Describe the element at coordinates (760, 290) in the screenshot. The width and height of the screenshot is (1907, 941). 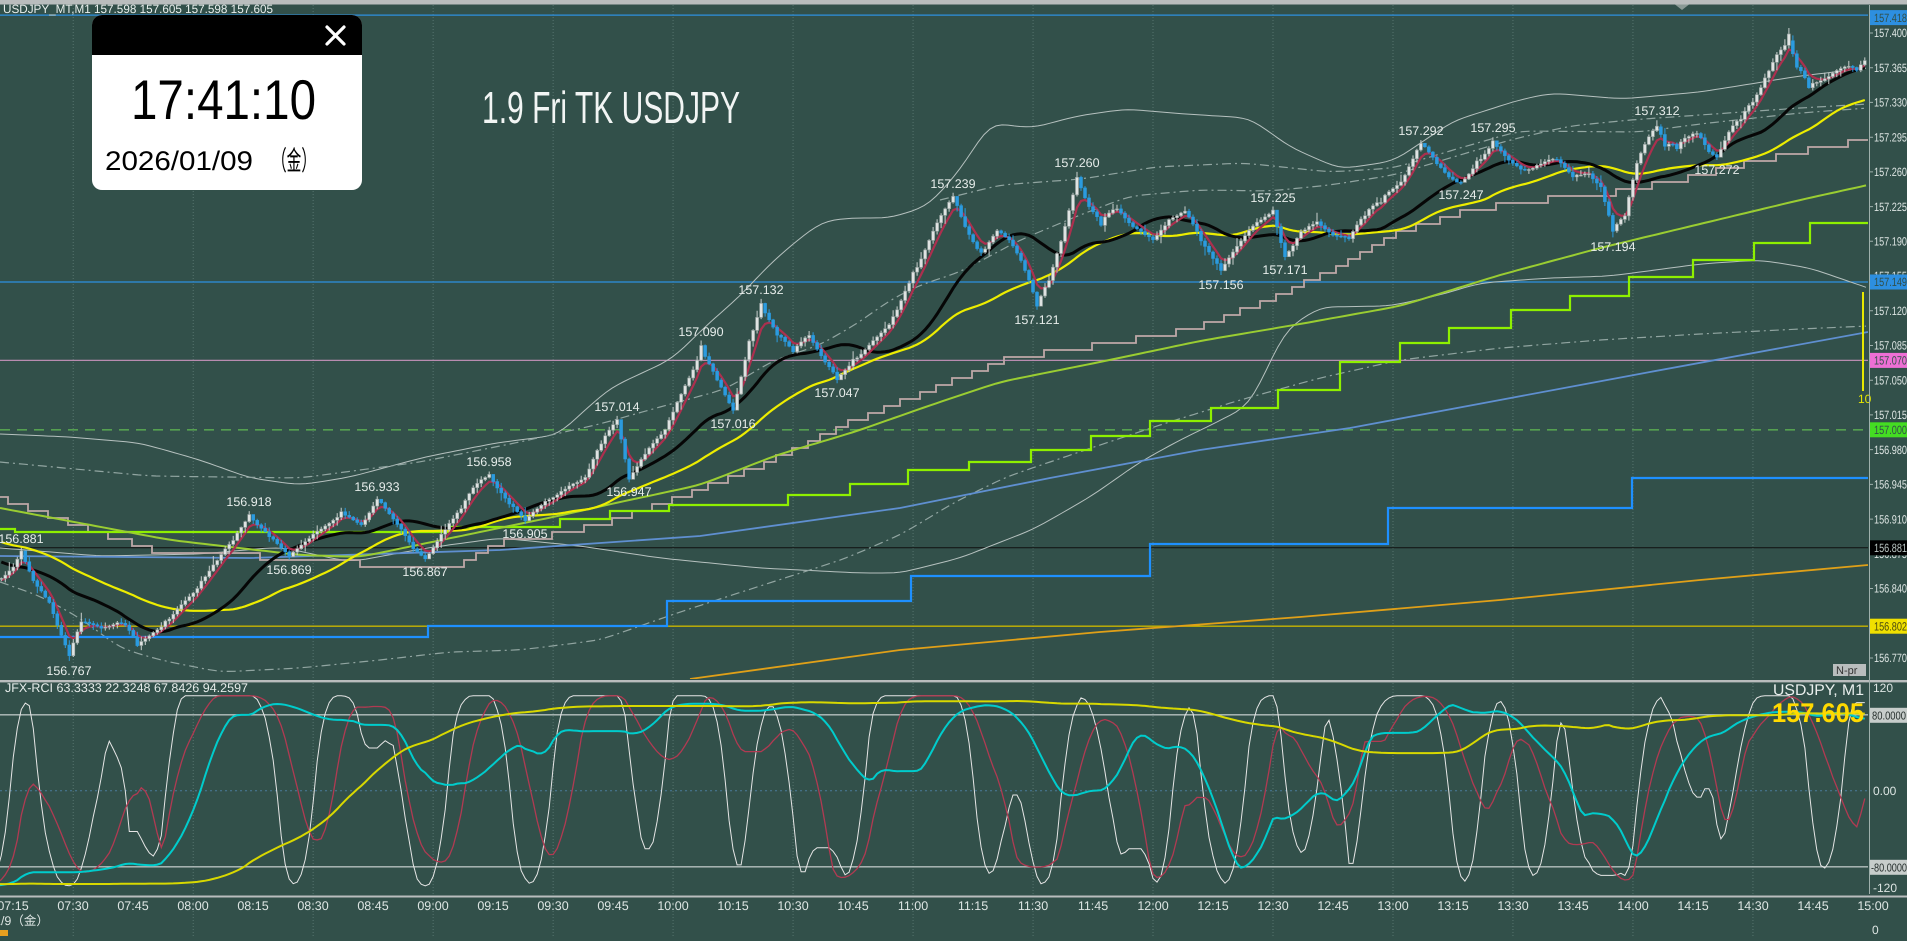
I see `svg-text: 157.132` at that location.